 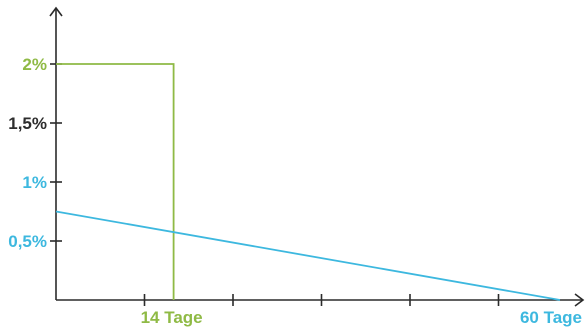 What do you see at coordinates (27, 241) in the screenshot?
I see `y-tick-label: 0,5%` at bounding box center [27, 241].